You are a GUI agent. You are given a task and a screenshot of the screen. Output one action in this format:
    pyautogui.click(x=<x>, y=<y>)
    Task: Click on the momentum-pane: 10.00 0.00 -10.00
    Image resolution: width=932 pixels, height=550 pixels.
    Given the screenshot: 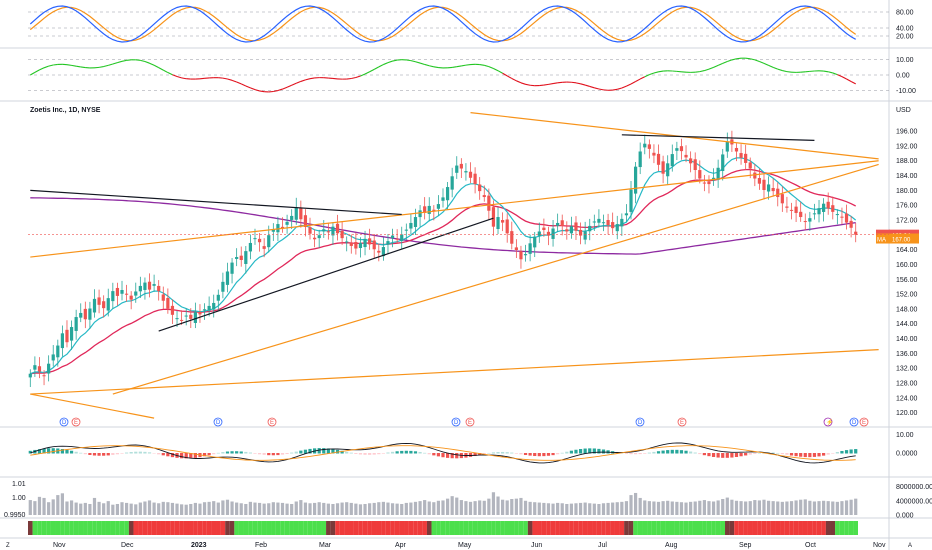 What is the action you would take?
    pyautogui.click(x=472, y=76)
    